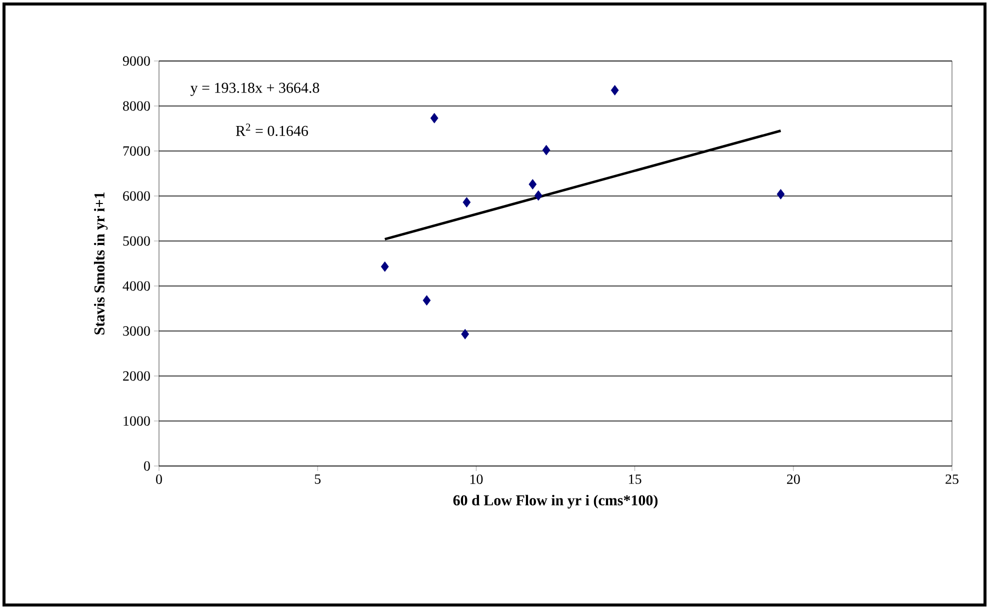  What do you see at coordinates (272, 130) in the screenshot?
I see `annotation: R$^{2}$ = 0.1646` at bounding box center [272, 130].